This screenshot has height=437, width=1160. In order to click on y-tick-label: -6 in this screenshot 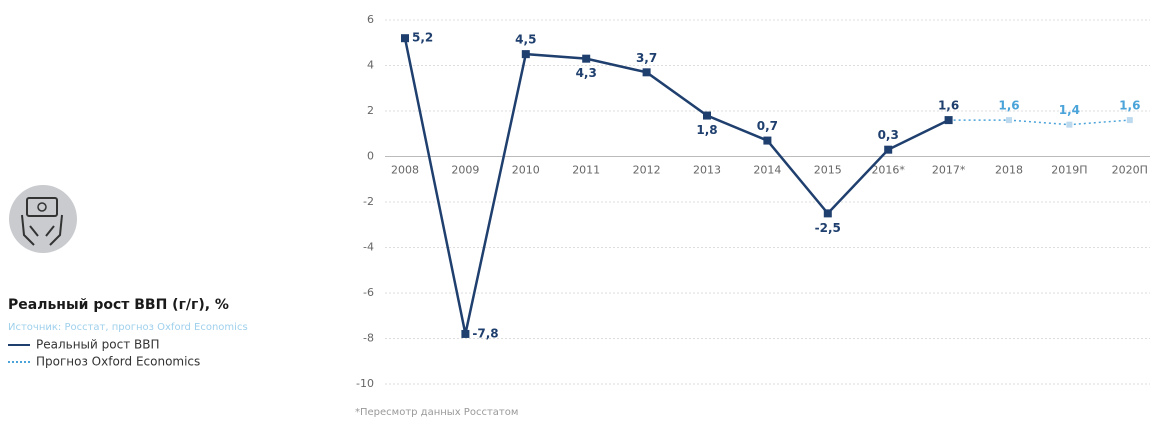, I will do `click(368, 292)`.